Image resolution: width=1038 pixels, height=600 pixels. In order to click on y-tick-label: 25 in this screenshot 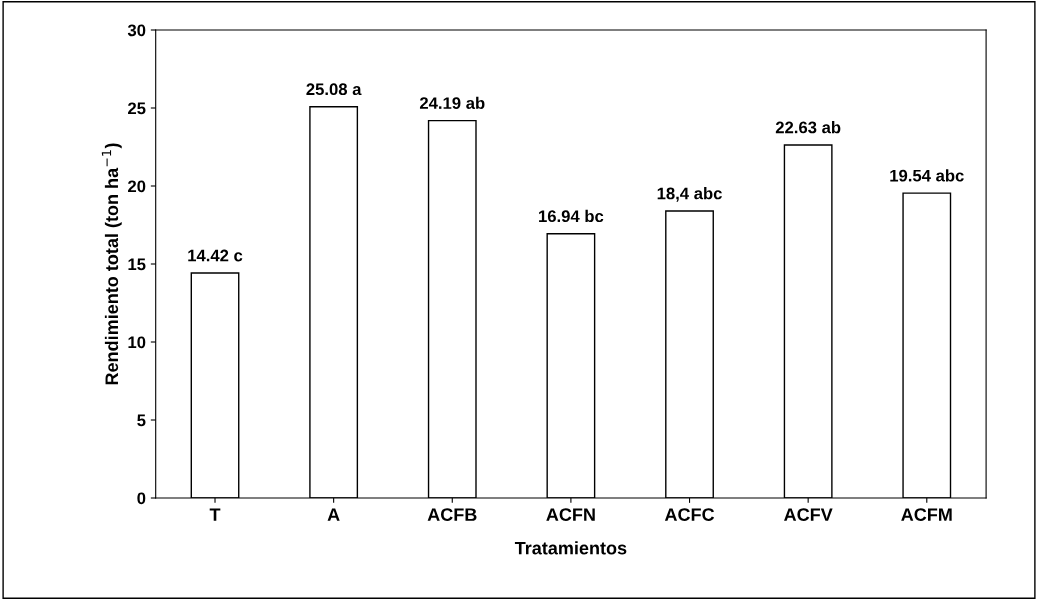, I will do `click(137, 108)`.